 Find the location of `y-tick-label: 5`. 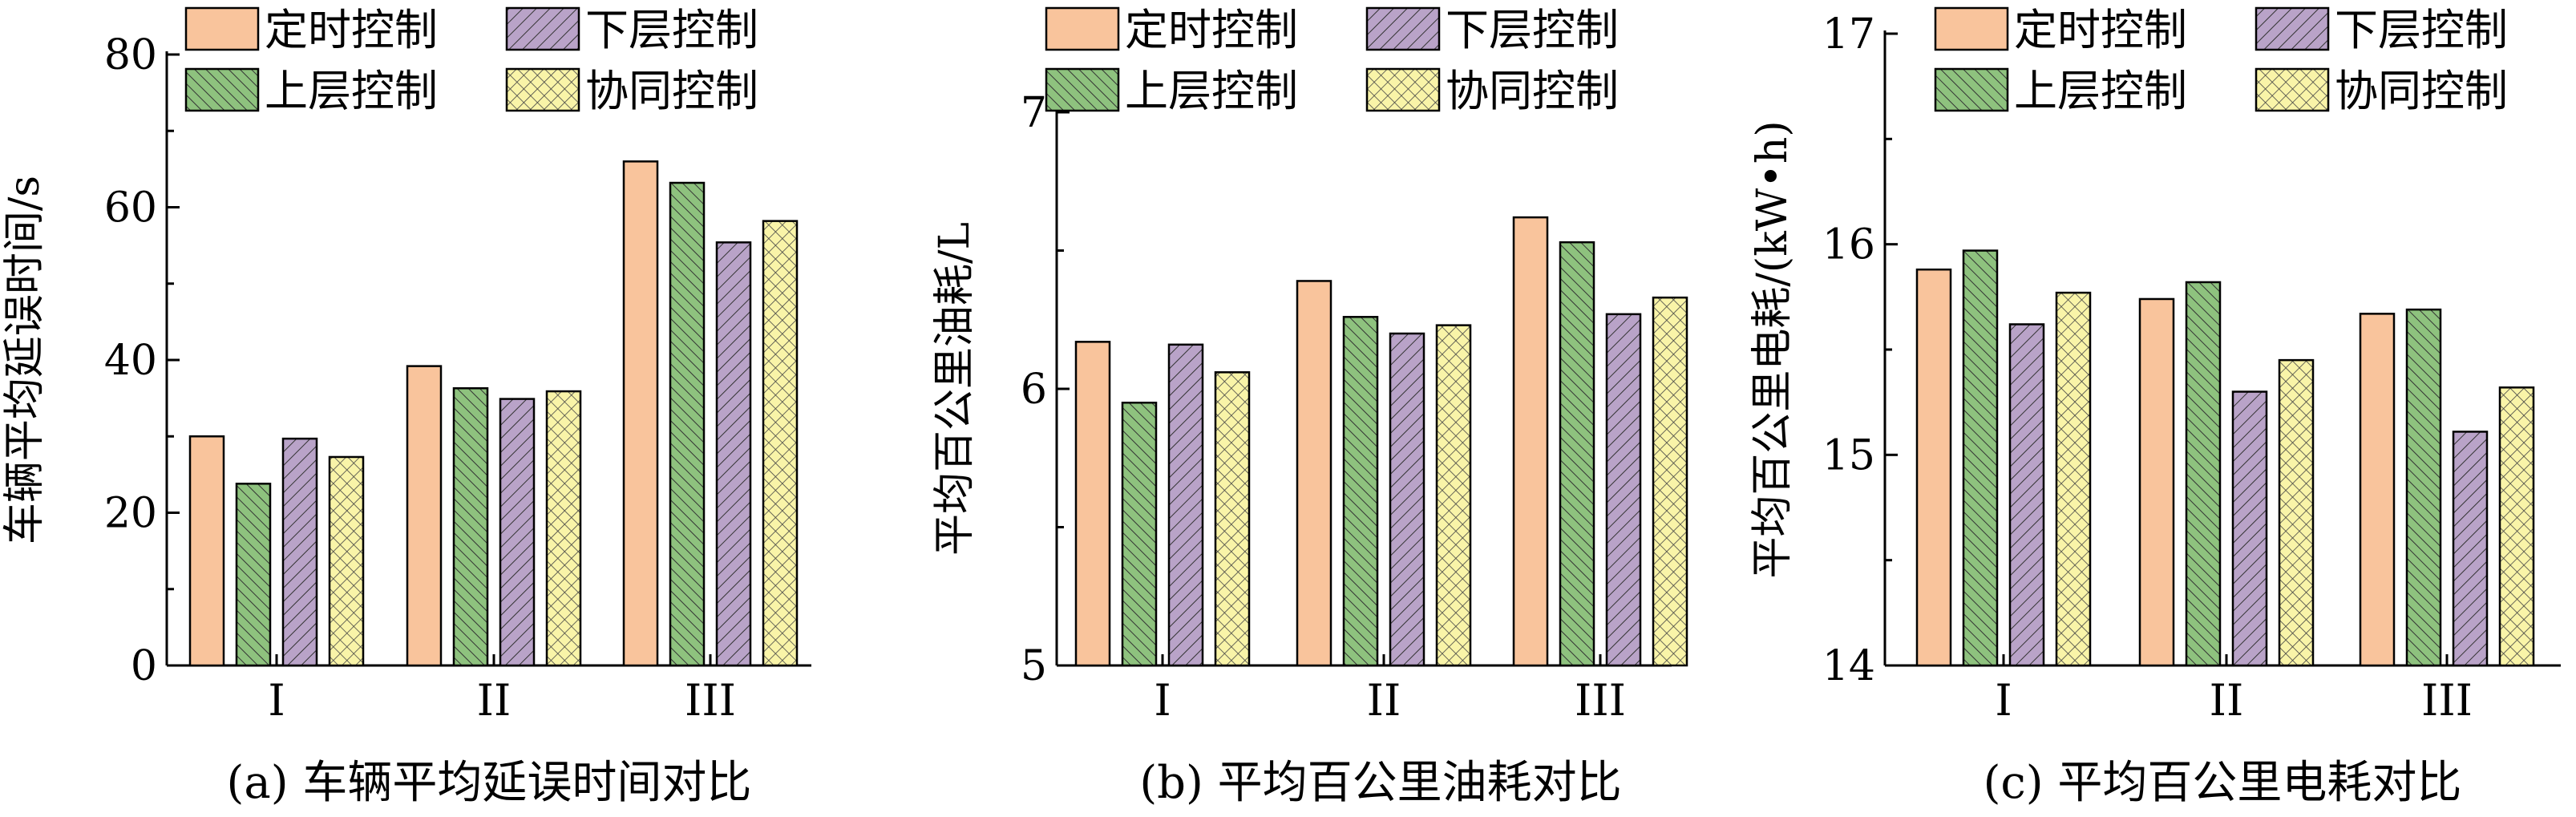

y-tick-label: 5 is located at coordinates (1034, 666).